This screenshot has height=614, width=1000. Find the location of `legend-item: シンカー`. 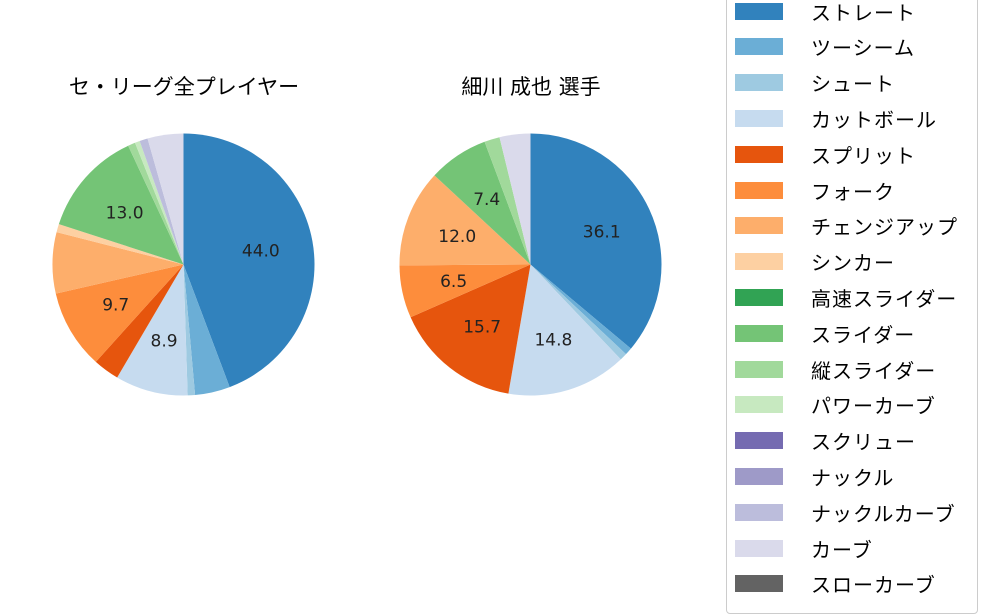

legend-item: シンカー is located at coordinates (815, 263).